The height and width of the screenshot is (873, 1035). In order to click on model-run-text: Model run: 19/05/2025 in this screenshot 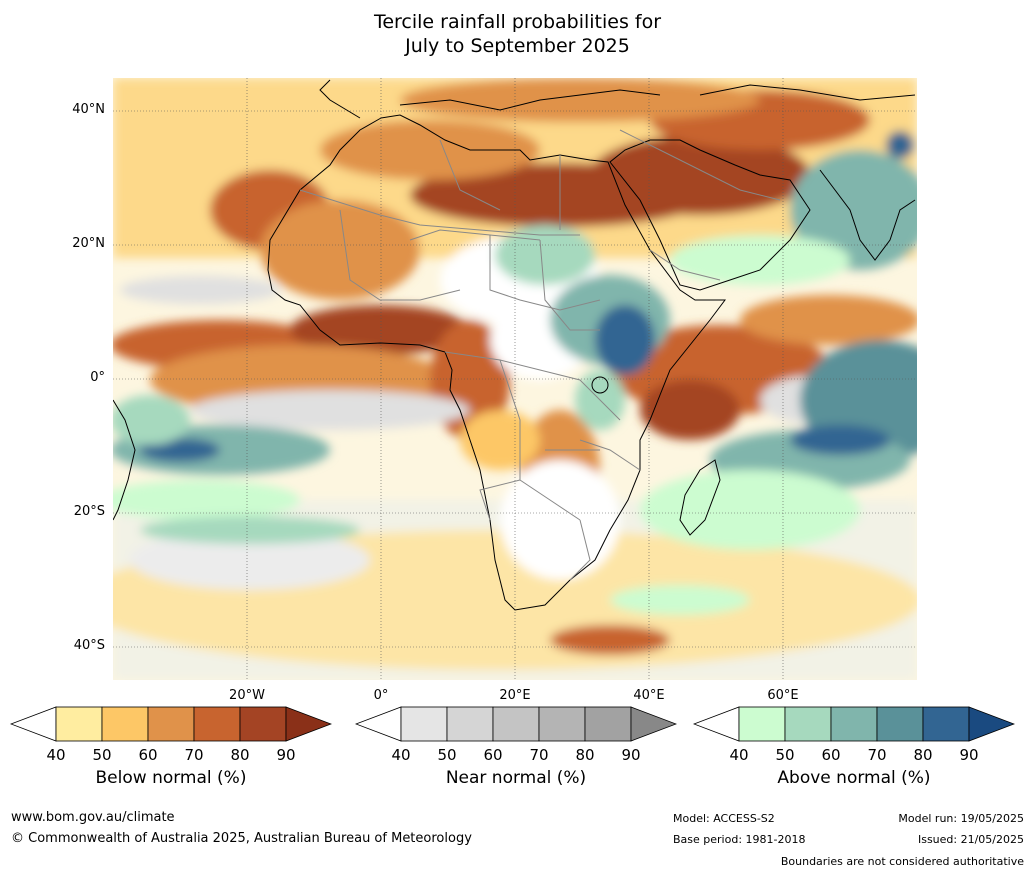, I will do `click(961, 818)`.